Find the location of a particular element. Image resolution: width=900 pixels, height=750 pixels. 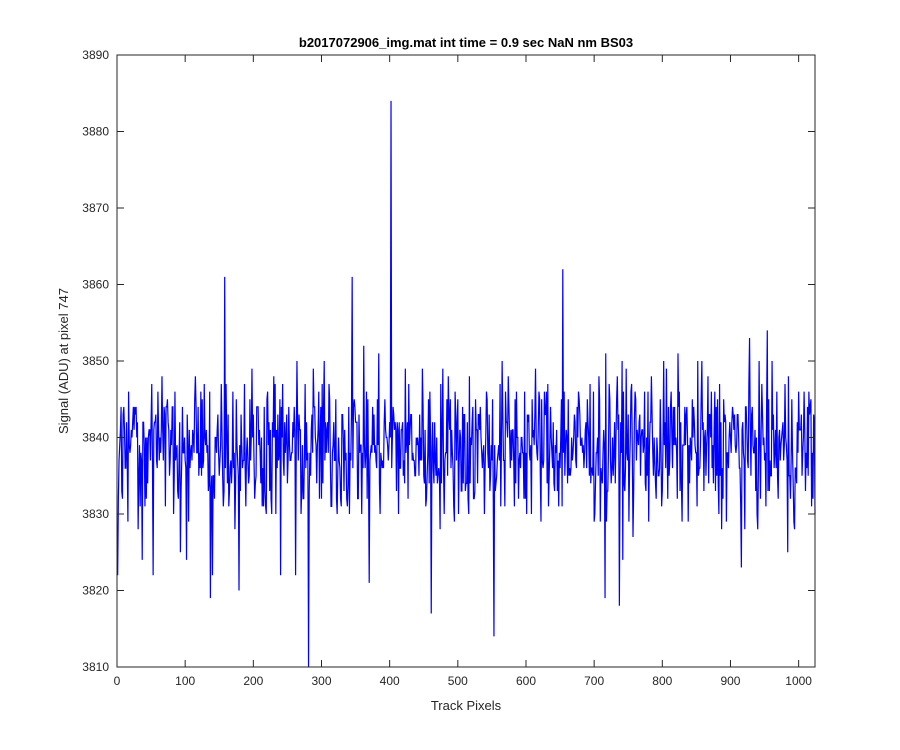

x-tick-label: 400 is located at coordinates (390, 681).